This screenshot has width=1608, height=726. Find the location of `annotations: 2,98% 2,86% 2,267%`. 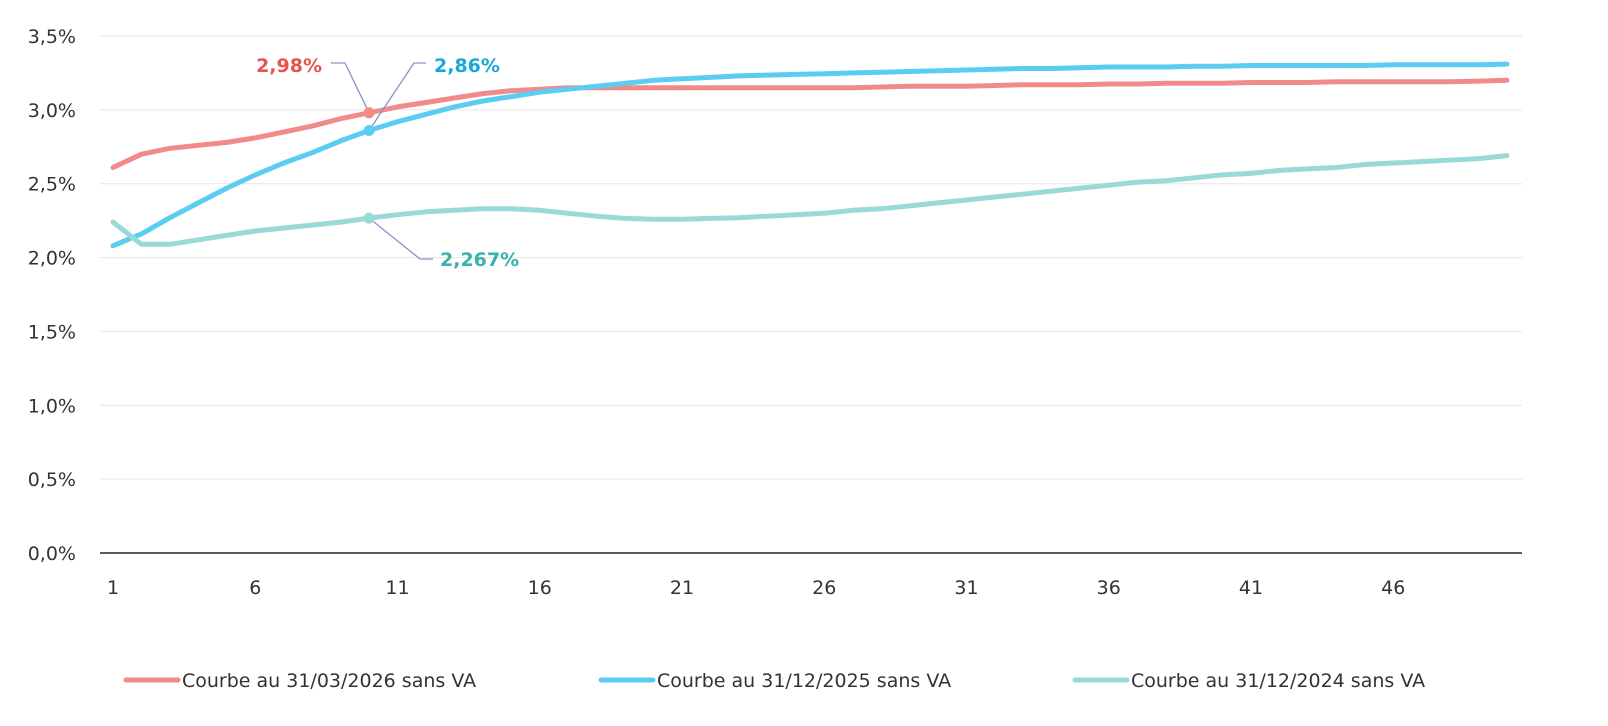

annotations: 2,98% 2,86% 2,267% is located at coordinates (387, 163).